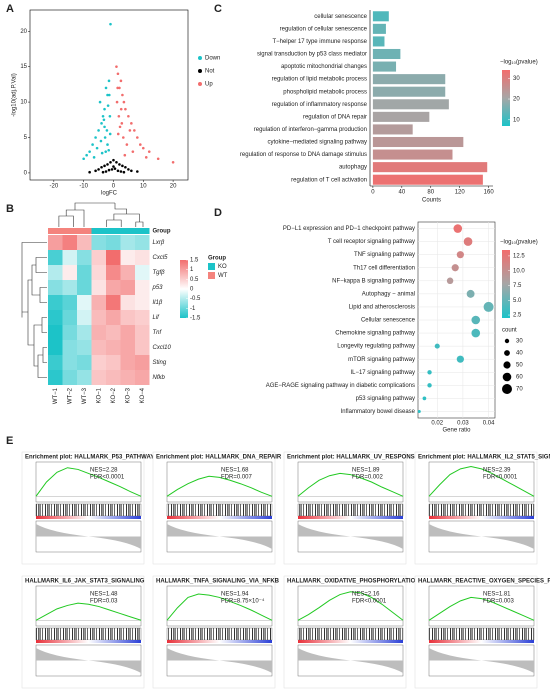 This screenshot has width=550, height=696. Describe the element at coordinates (430, 193) in the screenshot. I see `x-tick-label: 80` at that location.